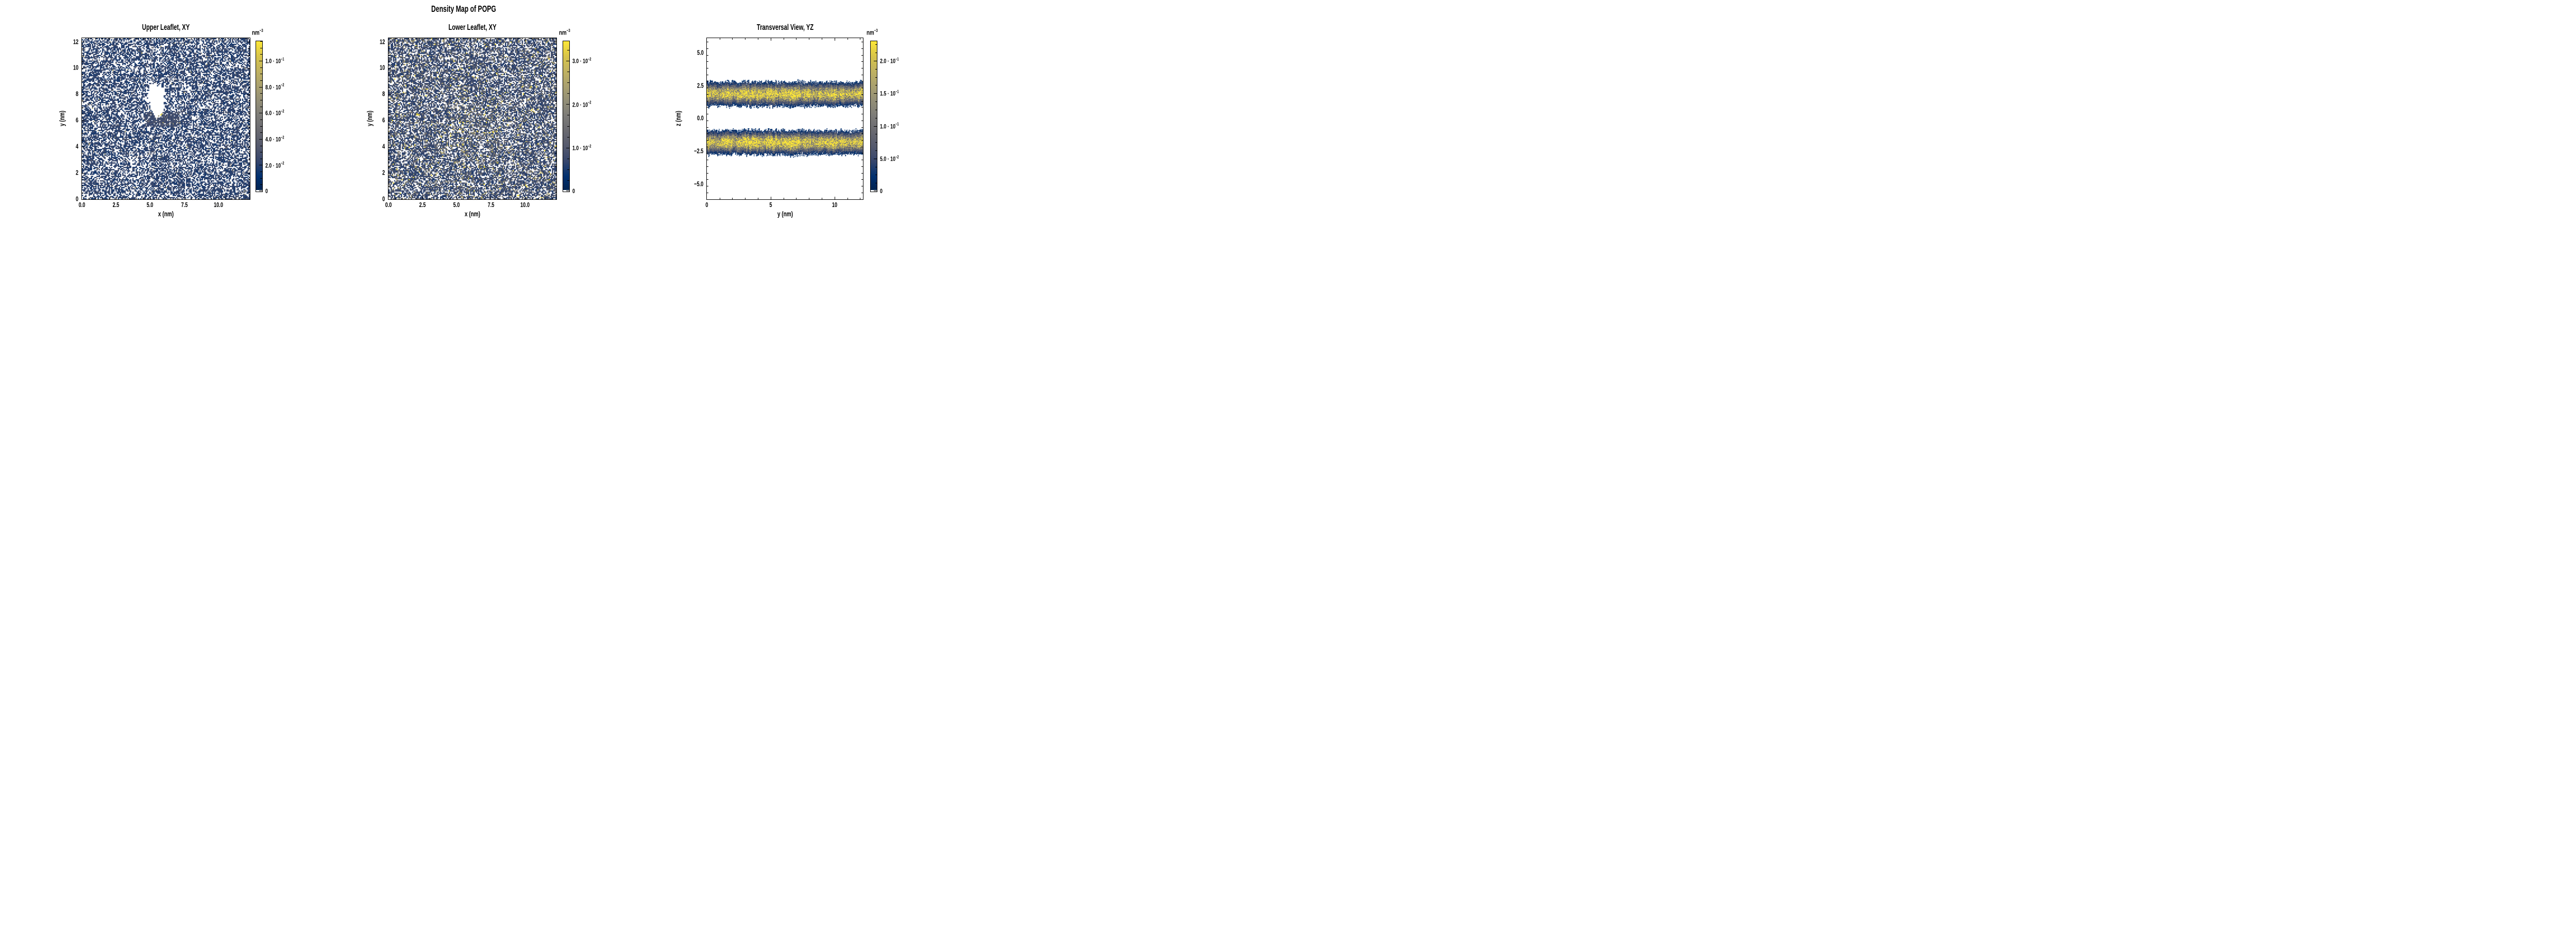 This screenshot has height=927, width=2576. I want to click on x-tick-label: 0.0, so click(388, 205).